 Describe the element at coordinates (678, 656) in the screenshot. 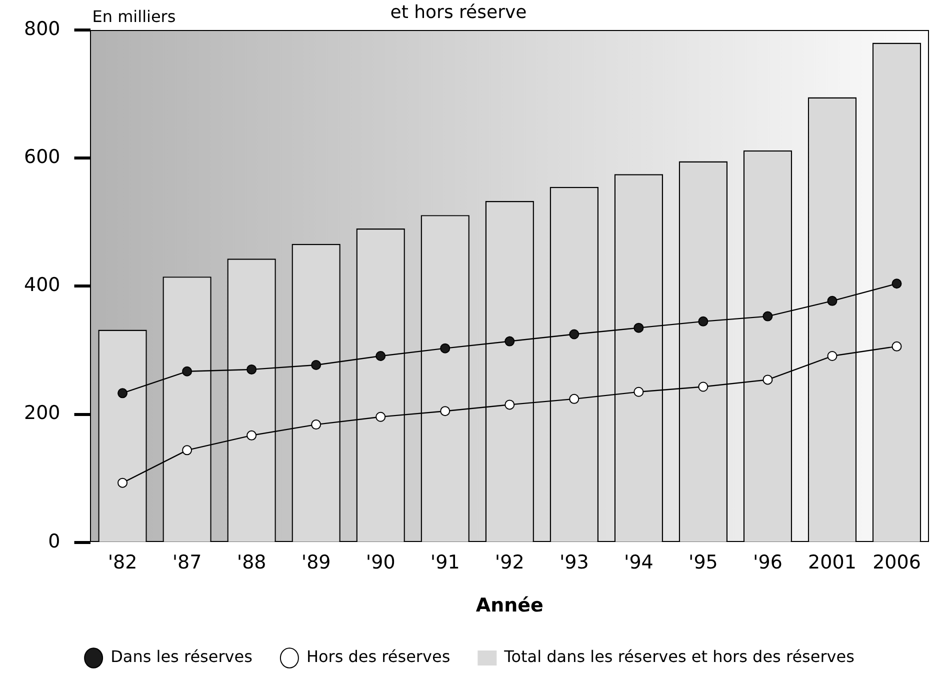

I see `legend-label: Total dans les réserves et hors des réserves` at that location.